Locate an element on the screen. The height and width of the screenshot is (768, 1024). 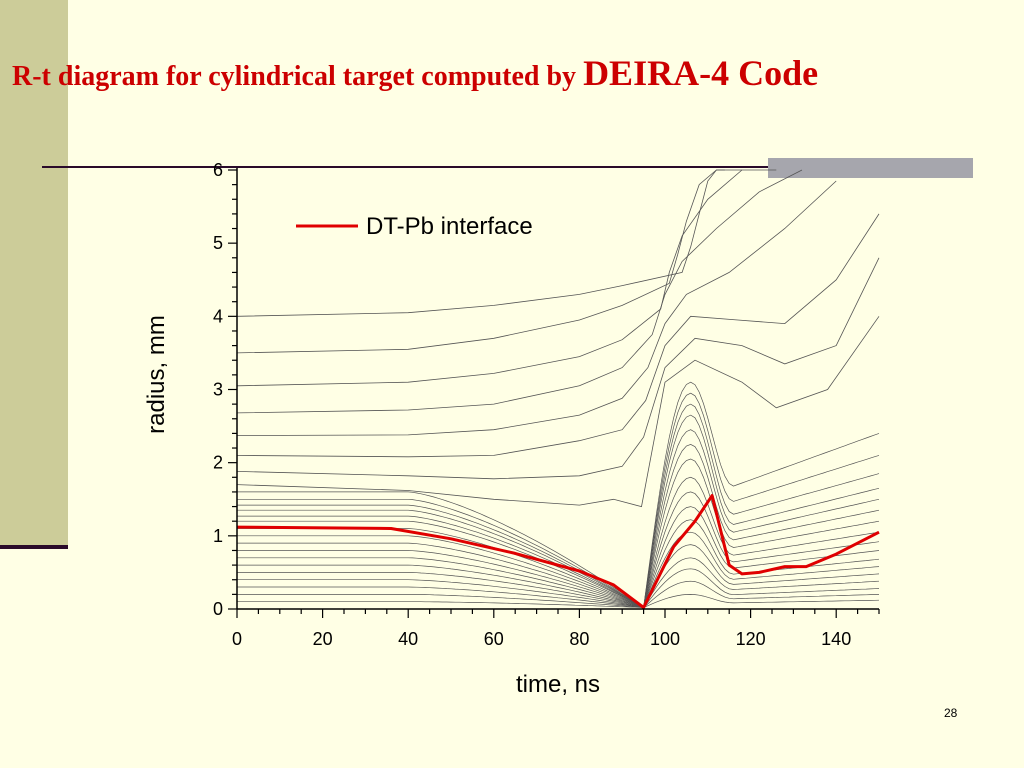
page-number: 28 is located at coordinates (951, 713).